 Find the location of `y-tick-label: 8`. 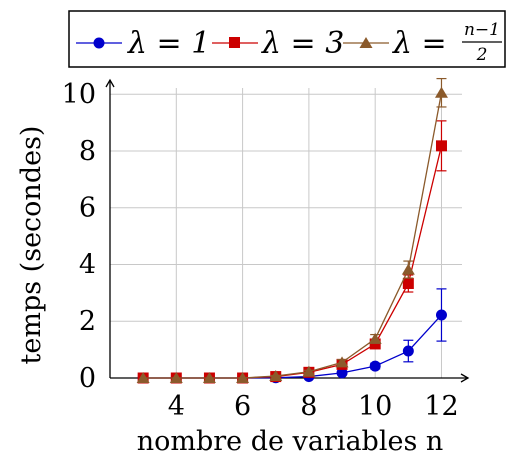

y-tick-label: 8 is located at coordinates (87, 151).